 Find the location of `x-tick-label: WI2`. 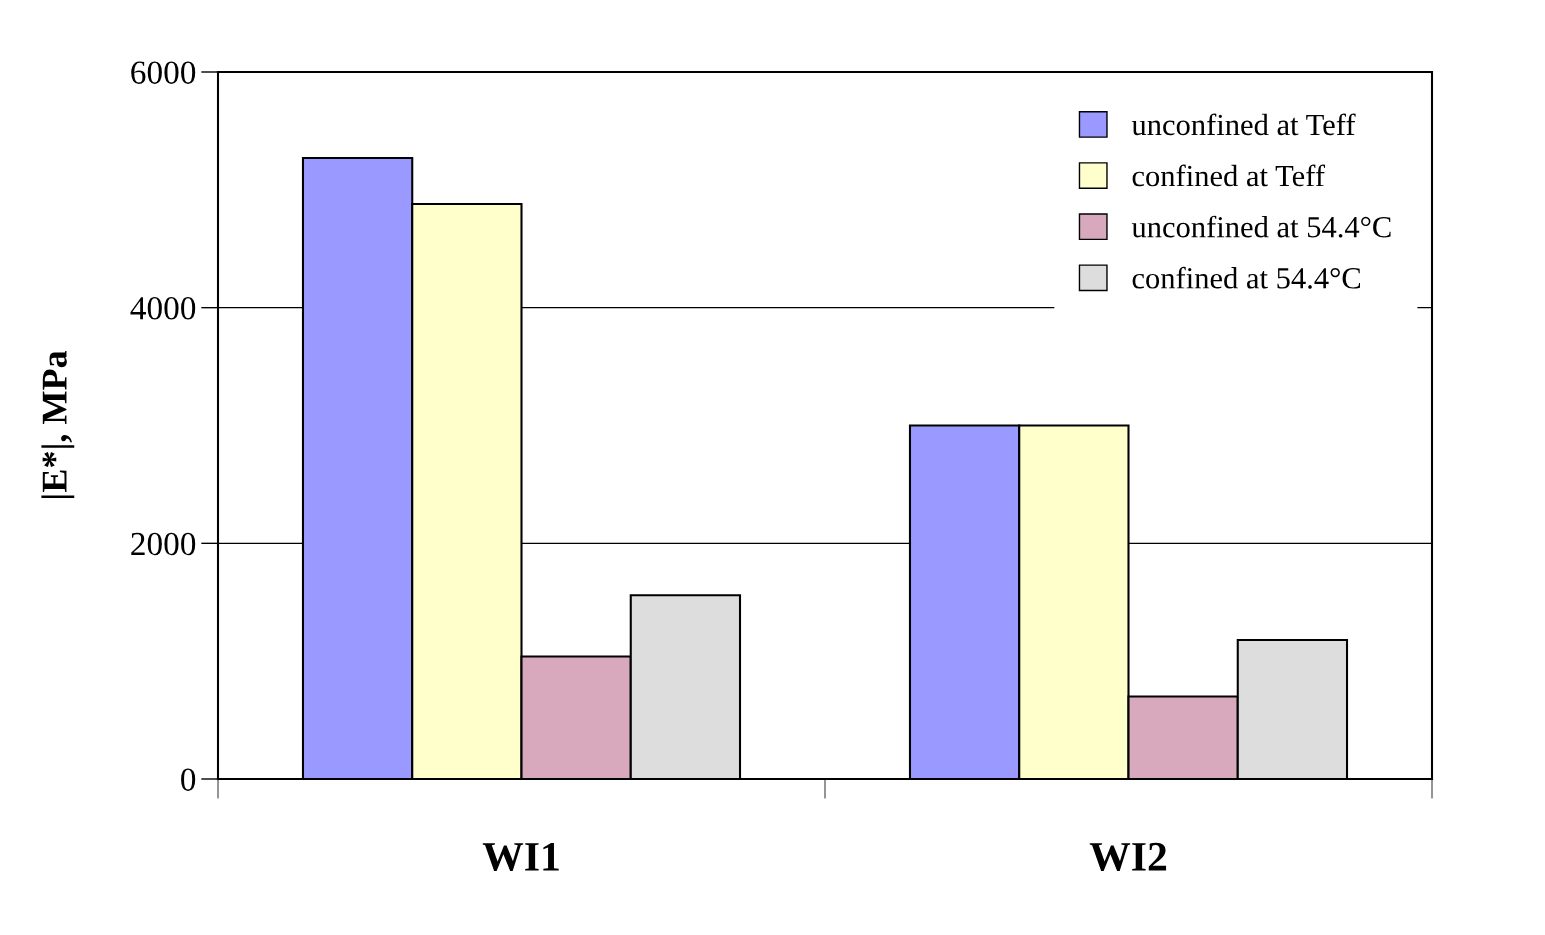

x-tick-label: WI2 is located at coordinates (1128, 857).